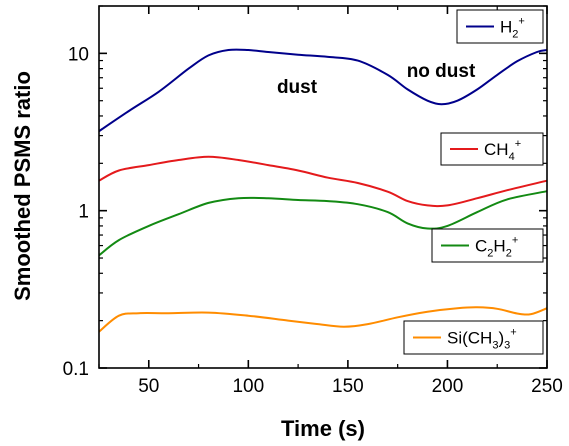  I want to click on y-tick-label: 1, so click(83, 212).